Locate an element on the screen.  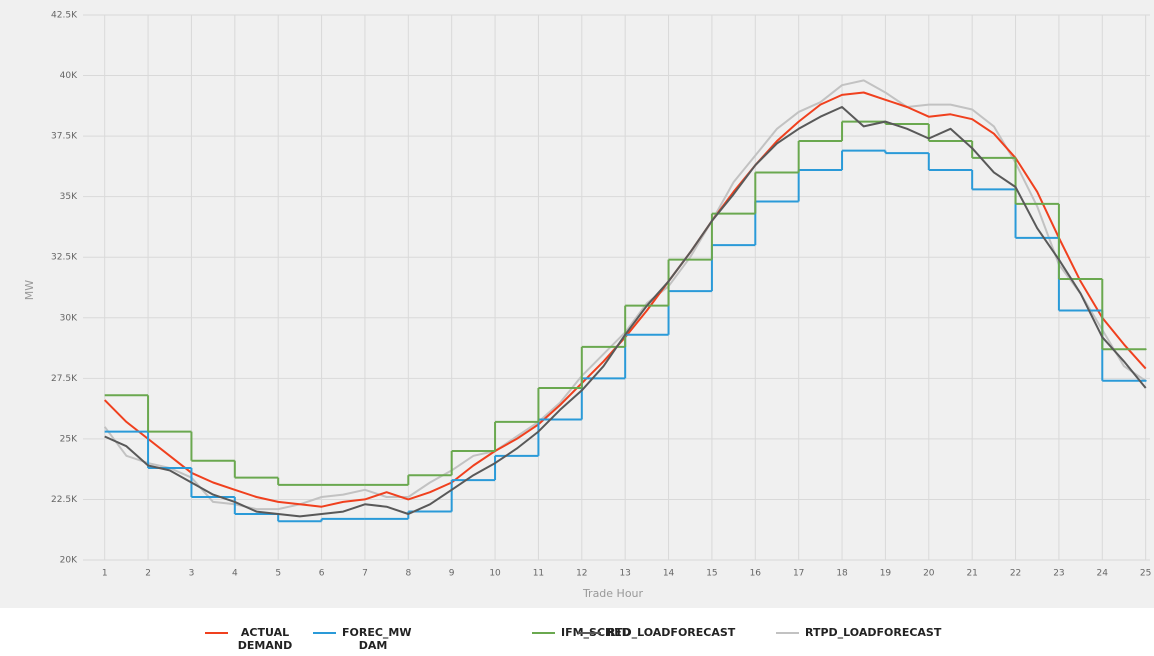
legend-item: ACTUAL DEMAND is located at coordinates (250, 639).